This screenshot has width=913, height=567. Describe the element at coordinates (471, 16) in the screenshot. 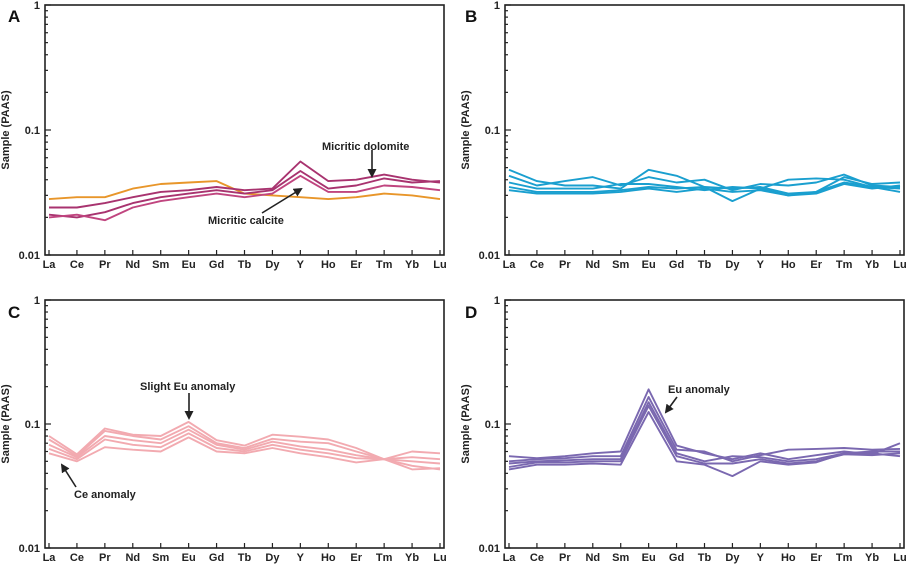

I see `panel-label: B` at that location.